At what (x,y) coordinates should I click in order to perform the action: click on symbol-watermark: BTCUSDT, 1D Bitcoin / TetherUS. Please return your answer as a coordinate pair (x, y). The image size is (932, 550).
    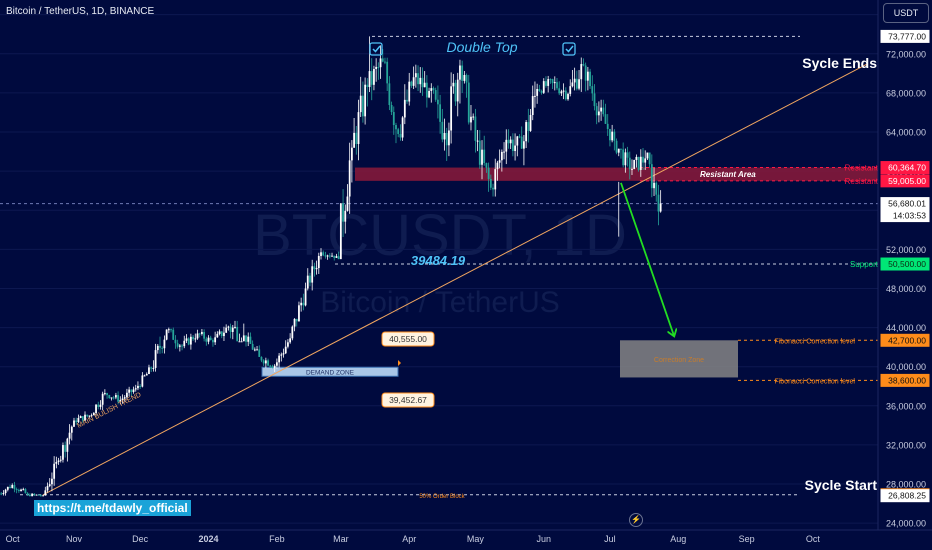
    Looking at the image, I should click on (440, 261).